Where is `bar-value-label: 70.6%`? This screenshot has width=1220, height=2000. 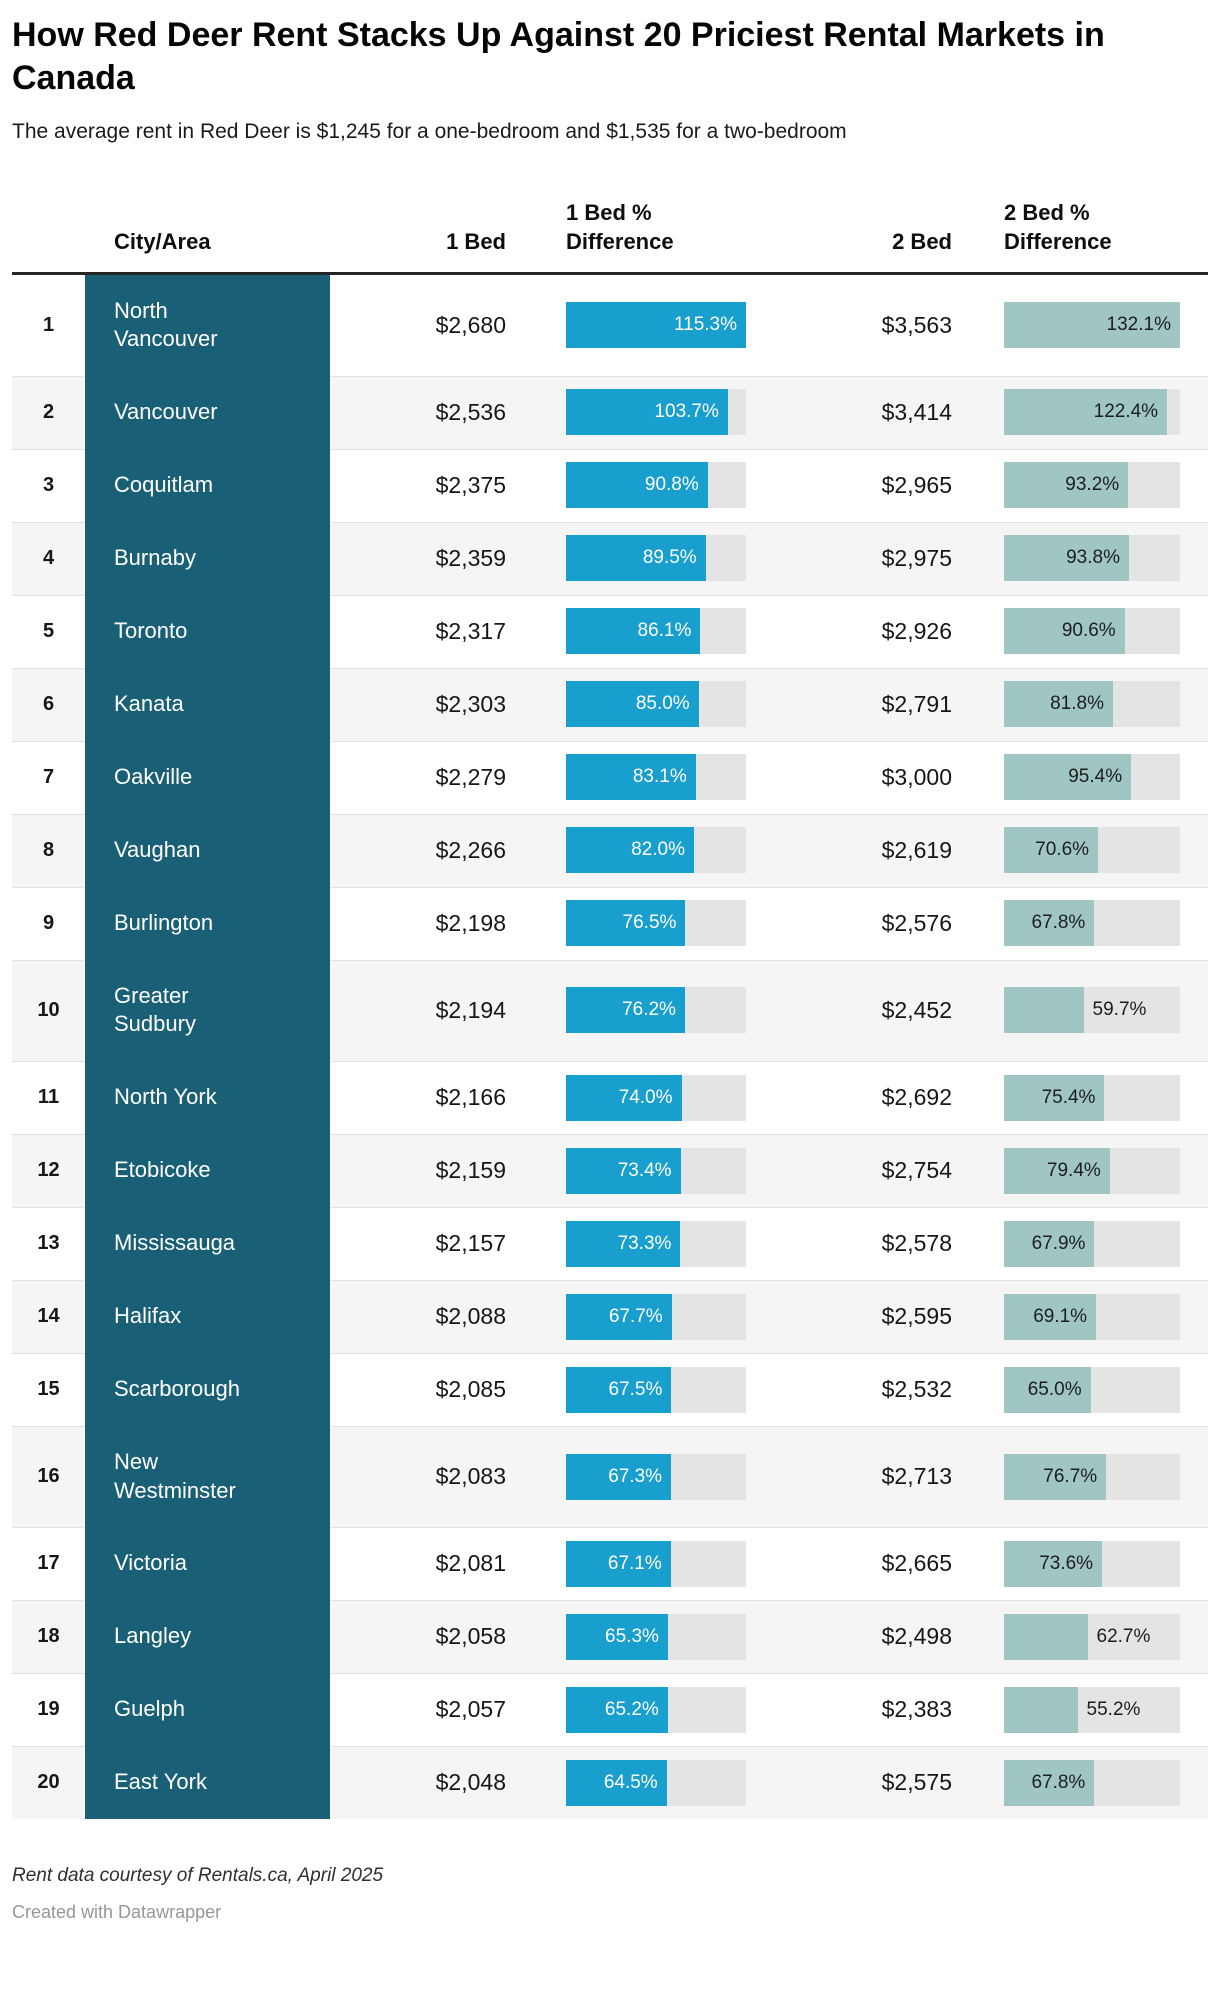 bar-value-label: 70.6% is located at coordinates (1062, 850).